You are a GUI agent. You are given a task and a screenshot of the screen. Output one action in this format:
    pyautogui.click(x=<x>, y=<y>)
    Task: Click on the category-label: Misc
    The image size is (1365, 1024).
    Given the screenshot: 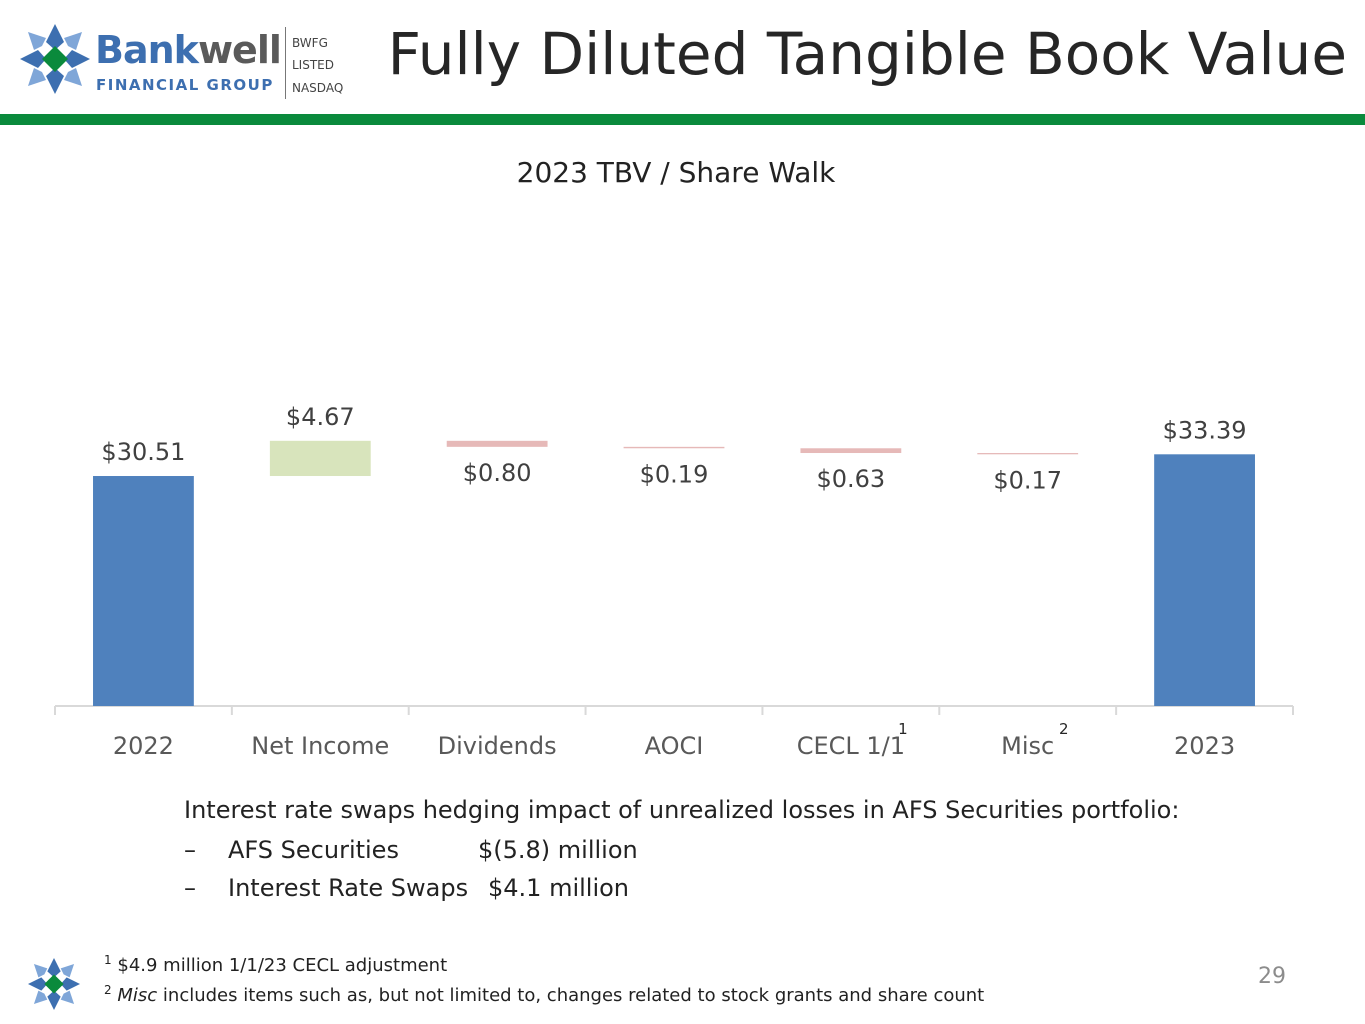 What is the action you would take?
    pyautogui.click(x=1027, y=746)
    